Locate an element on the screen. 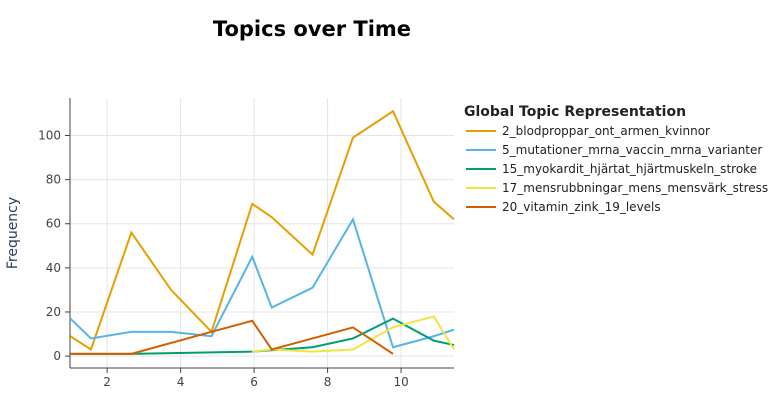 This screenshot has width=783, height=405. y-tick-label: 0 is located at coordinates (57, 356).